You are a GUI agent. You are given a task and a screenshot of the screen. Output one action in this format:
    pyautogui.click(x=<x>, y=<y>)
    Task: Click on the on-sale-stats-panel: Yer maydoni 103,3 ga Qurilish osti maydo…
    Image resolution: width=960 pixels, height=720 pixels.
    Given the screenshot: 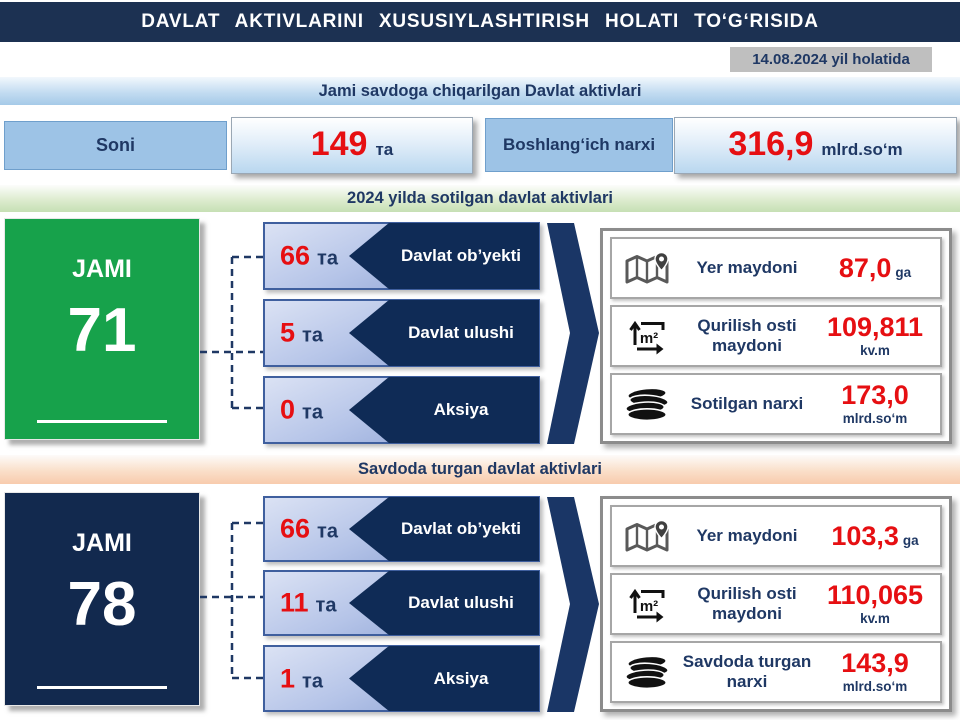 What is the action you would take?
    pyautogui.click(x=776, y=604)
    